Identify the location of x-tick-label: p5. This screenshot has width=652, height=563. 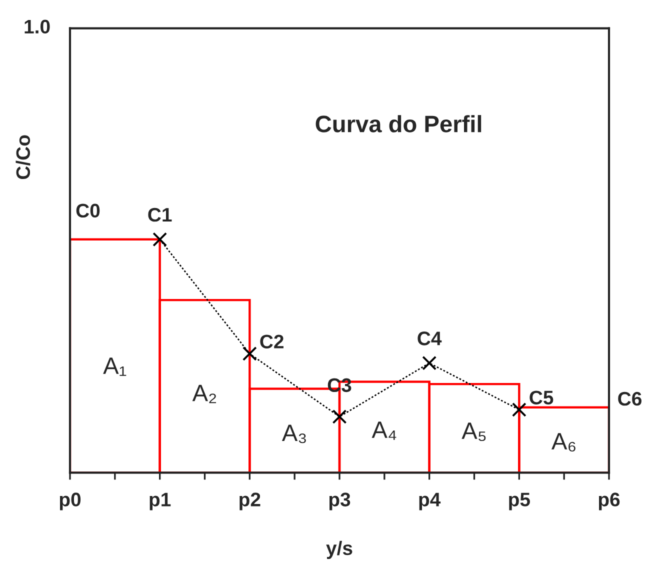
(519, 501).